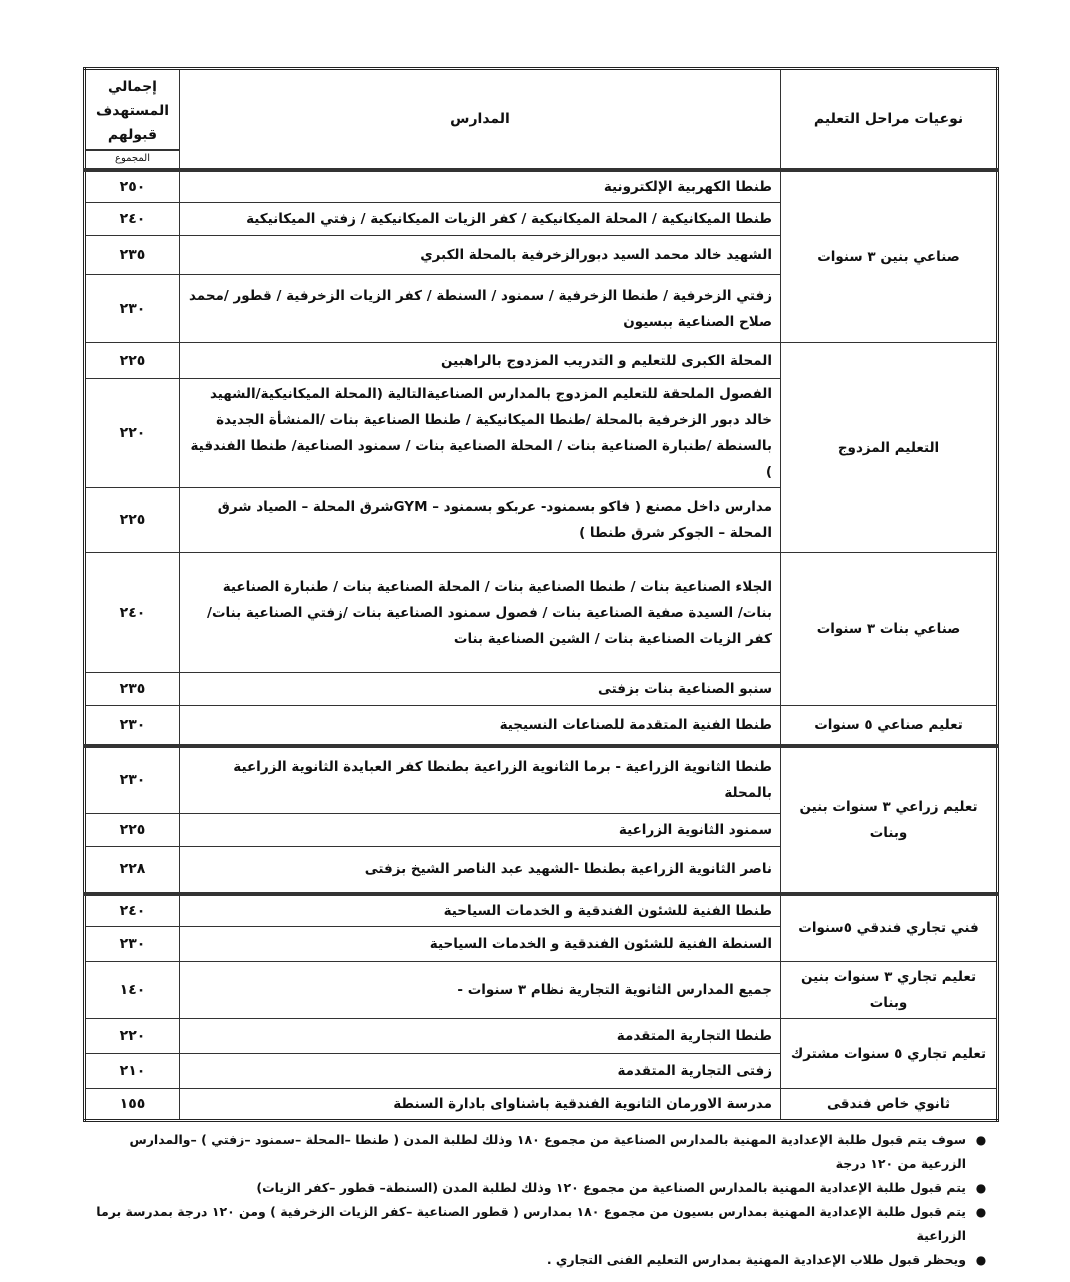 The image size is (1070, 1282). I want to click on education-type-cell: التعليم المزدوج, so click(889, 447).